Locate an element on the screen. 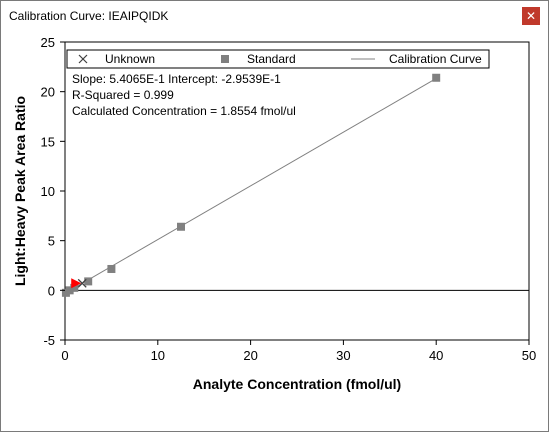  legend-unknown-marker is located at coordinates (83, 59).